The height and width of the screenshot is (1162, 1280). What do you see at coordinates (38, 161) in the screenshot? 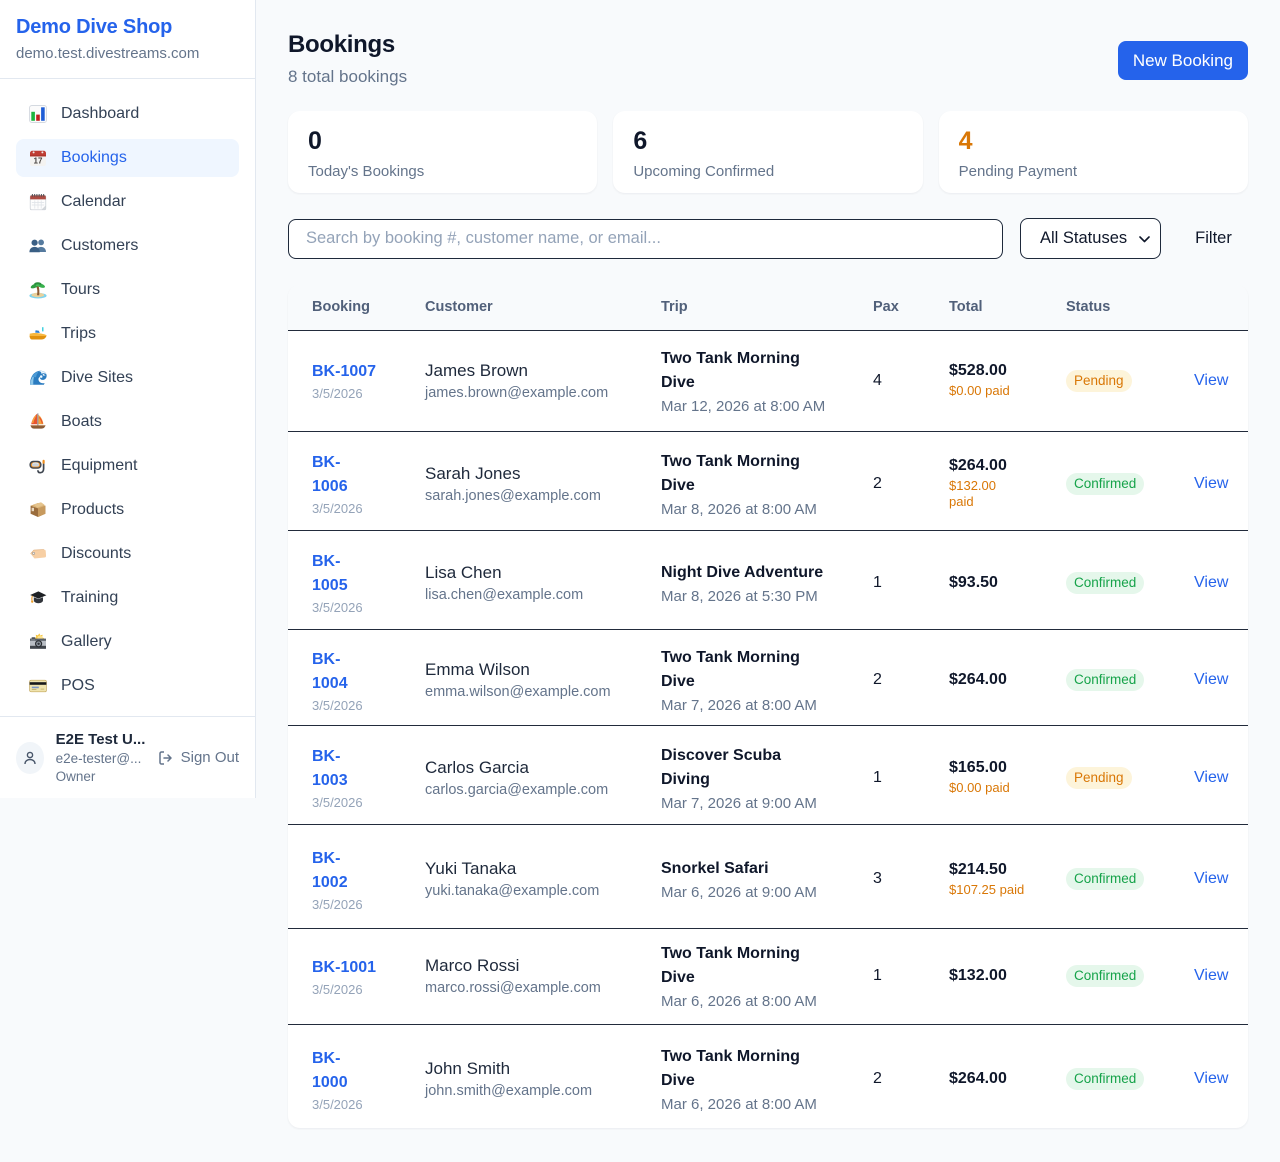
I see `svg-text: 17` at bounding box center [38, 161].